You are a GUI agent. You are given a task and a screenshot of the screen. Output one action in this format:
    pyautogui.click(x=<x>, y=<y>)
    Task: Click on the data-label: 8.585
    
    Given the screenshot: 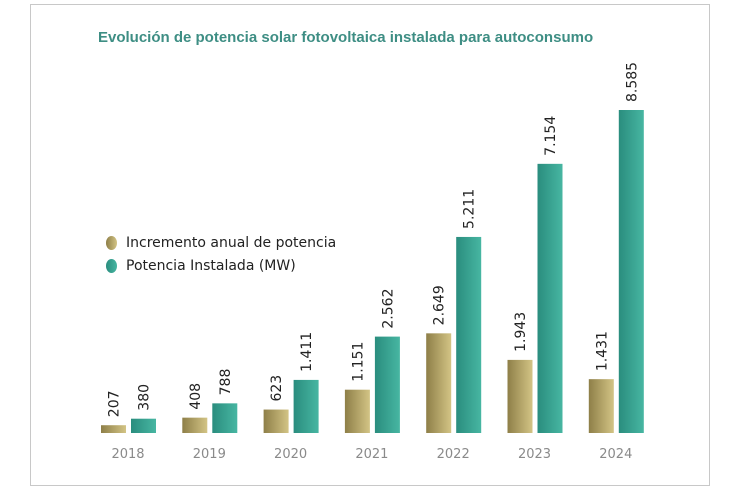 What is the action you would take?
    pyautogui.click(x=632, y=82)
    